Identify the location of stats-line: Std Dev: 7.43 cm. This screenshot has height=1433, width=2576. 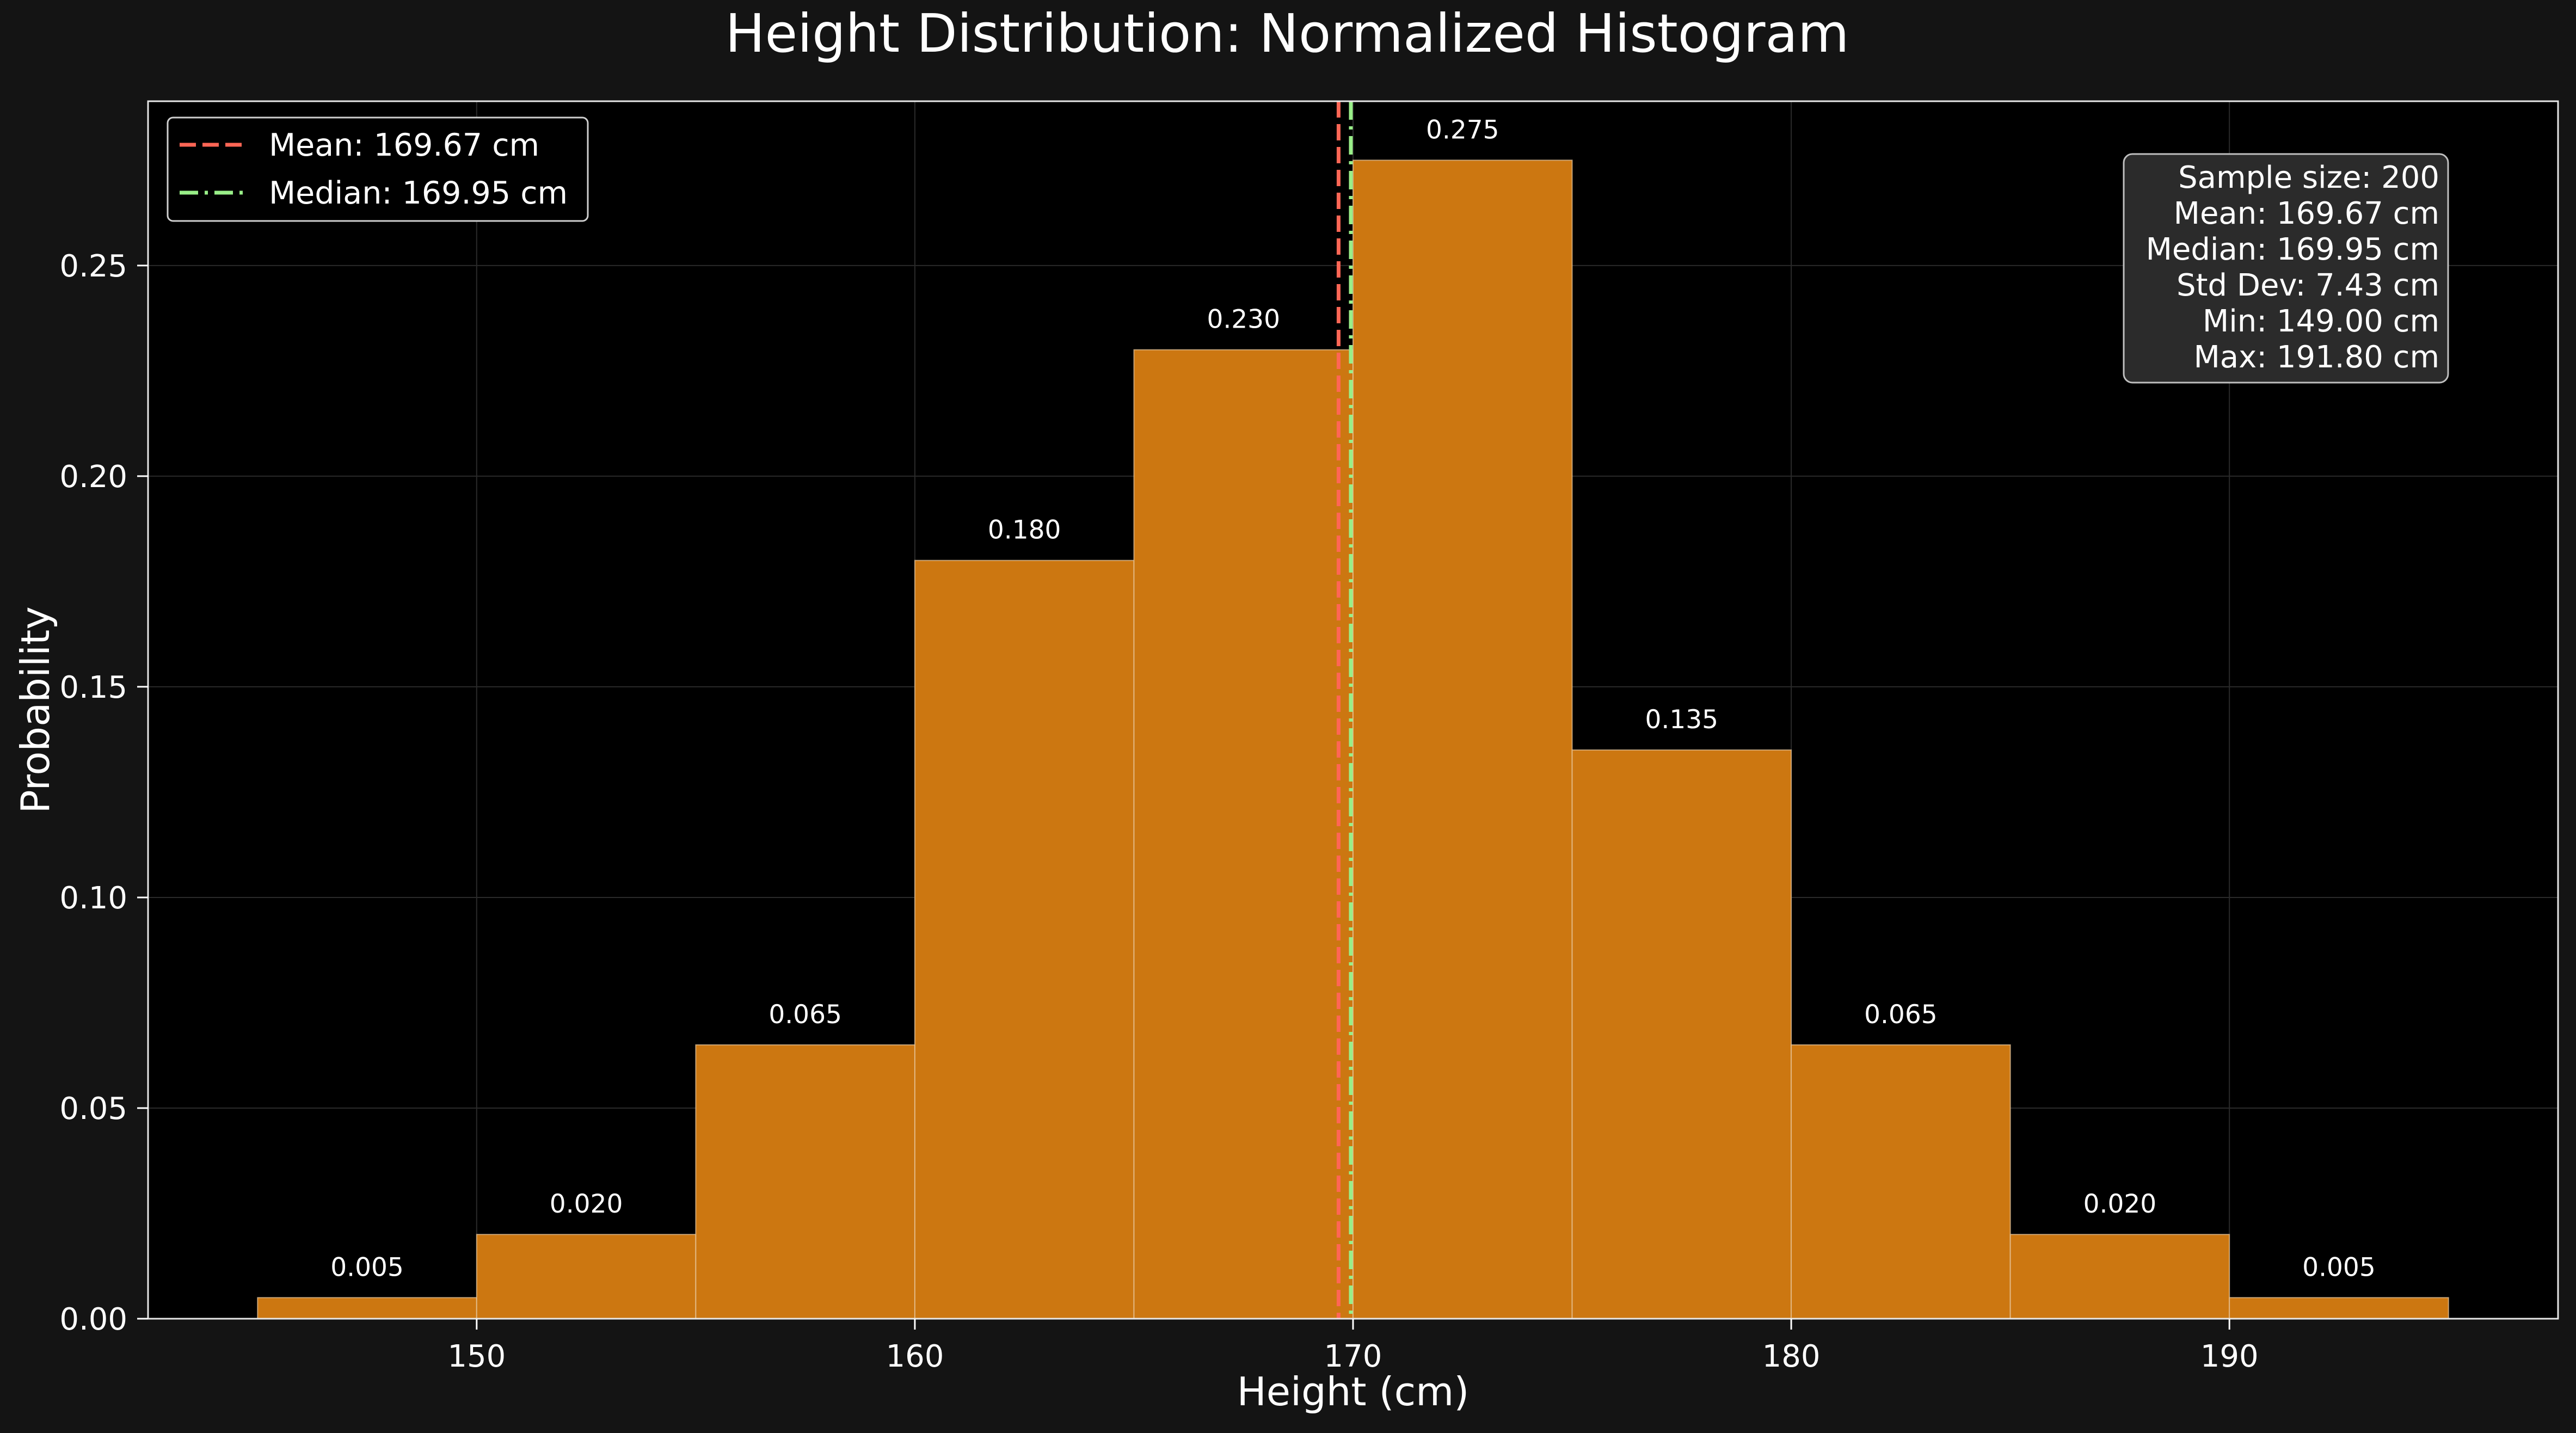
(2308, 285).